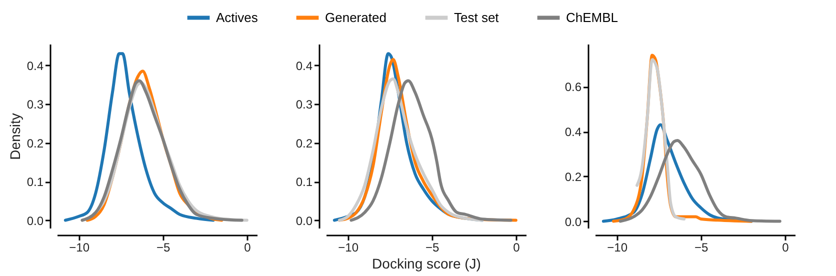 The image size is (836, 276). I want to click on legend-label: Generated, so click(355, 17).